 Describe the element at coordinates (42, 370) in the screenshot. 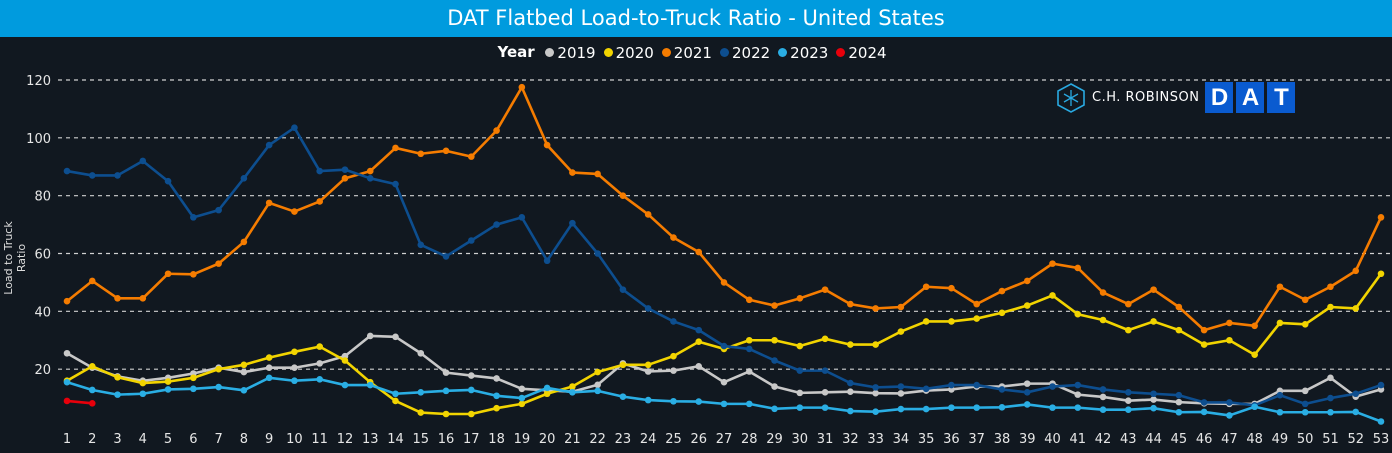

I see `y-tick-label: 20` at that location.